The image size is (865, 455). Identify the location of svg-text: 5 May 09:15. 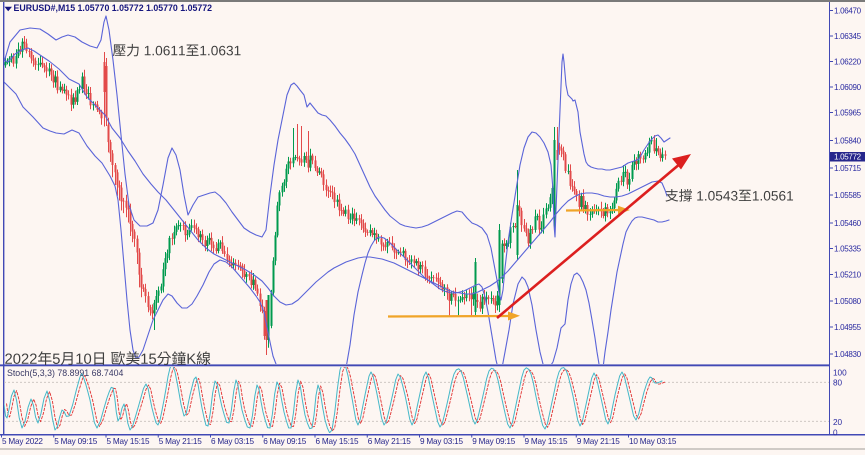
(76, 441).